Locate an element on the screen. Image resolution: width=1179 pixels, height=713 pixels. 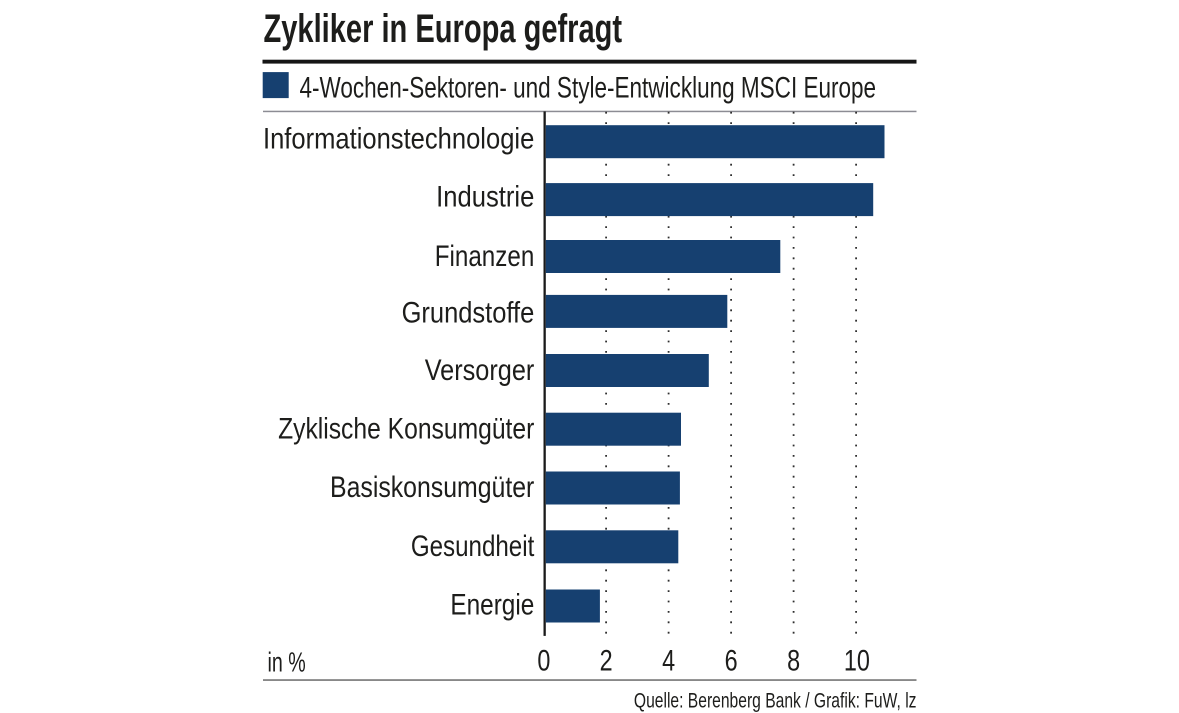
svg-text: Zyklische Konsumgüter is located at coordinates (406, 428).